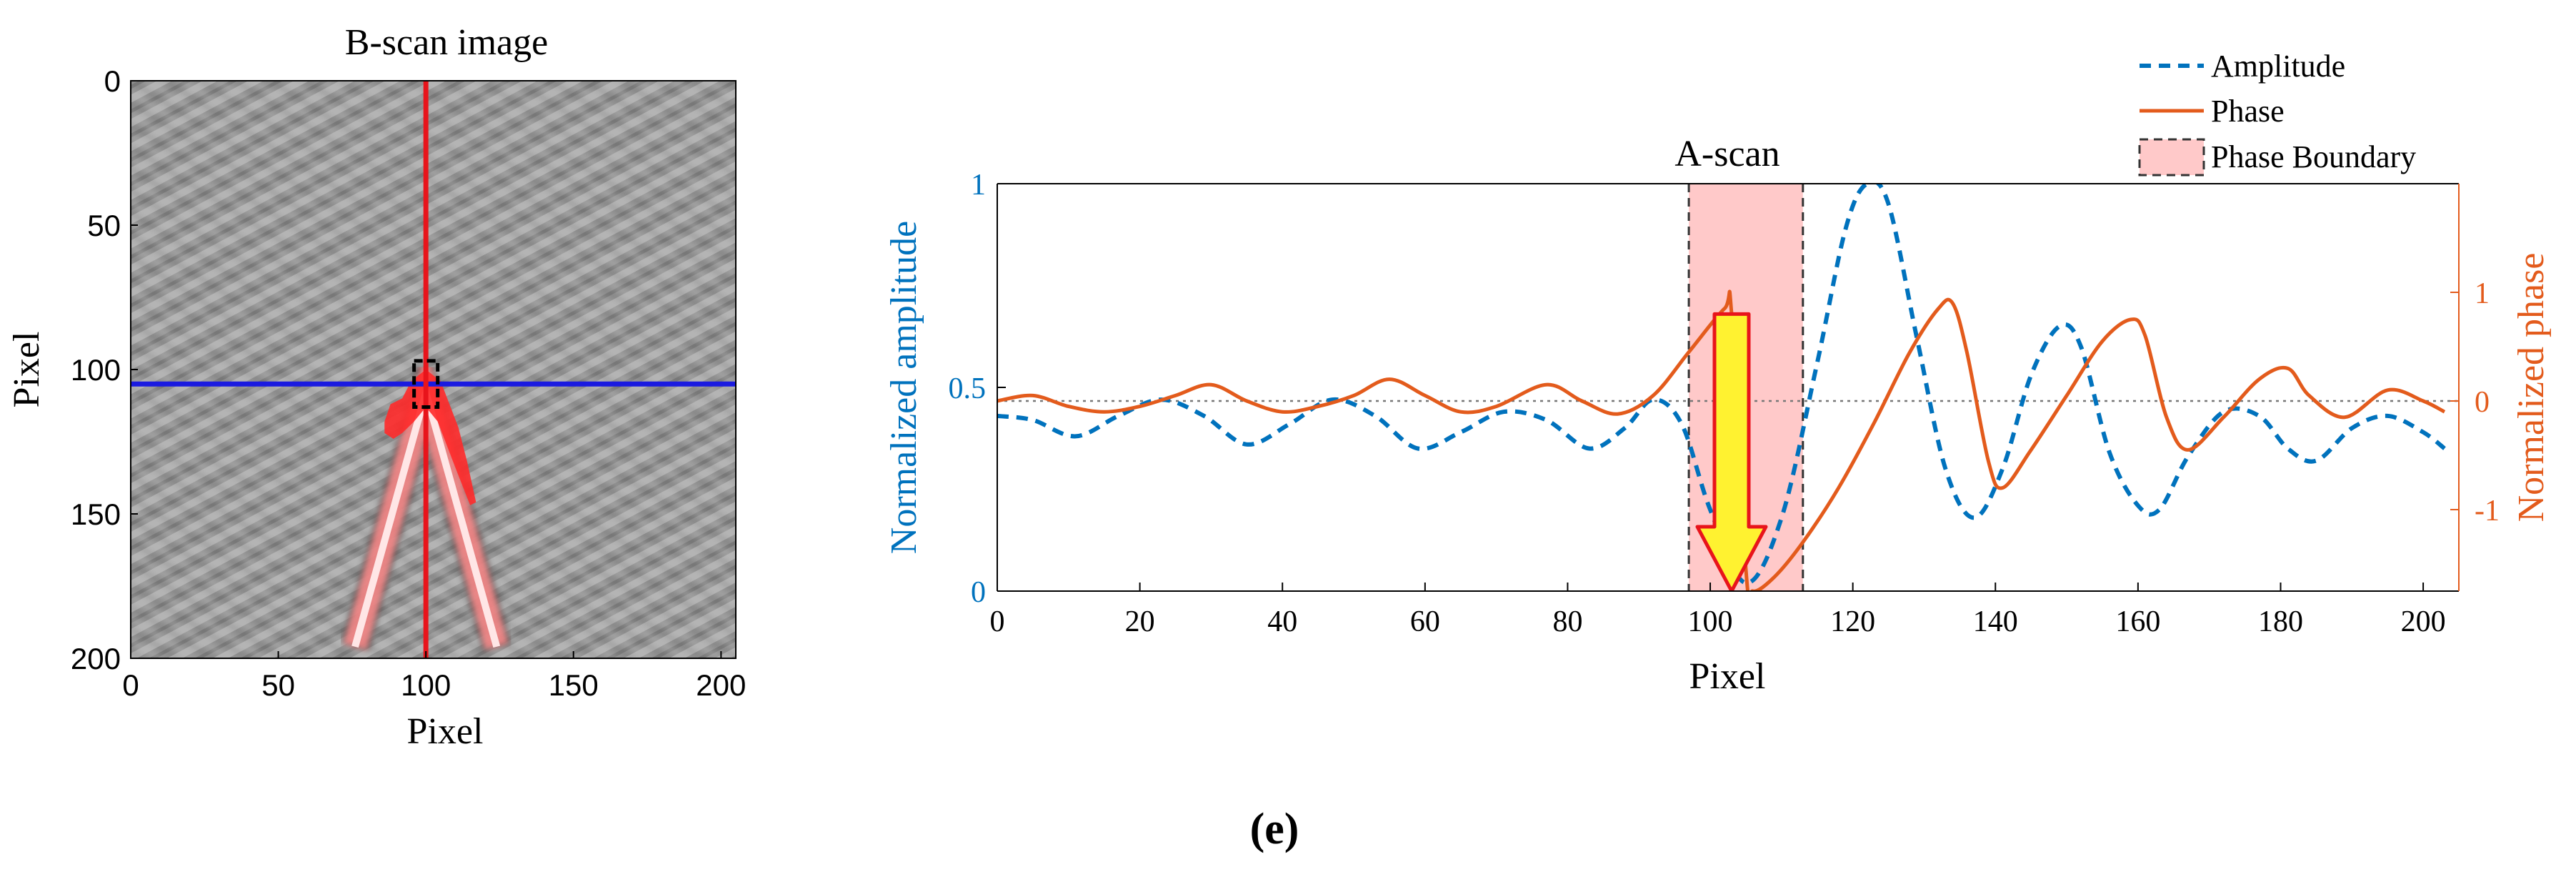 This screenshot has width=2576, height=877. Describe the element at coordinates (2487, 511) in the screenshot. I see `ascan-y2-tick-label: -1` at that location.